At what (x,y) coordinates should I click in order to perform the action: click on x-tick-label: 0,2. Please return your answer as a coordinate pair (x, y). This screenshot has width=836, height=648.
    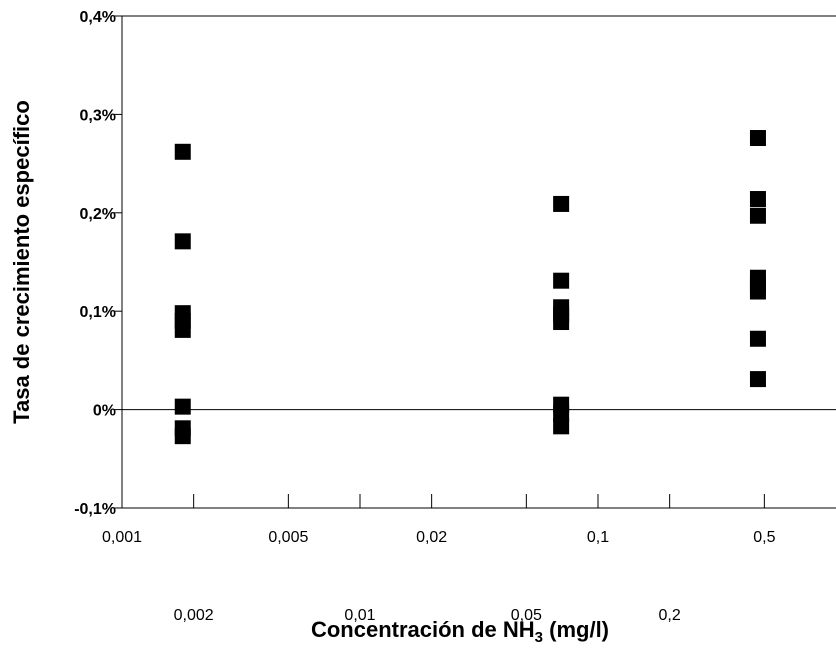
    Looking at the image, I should click on (670, 615).